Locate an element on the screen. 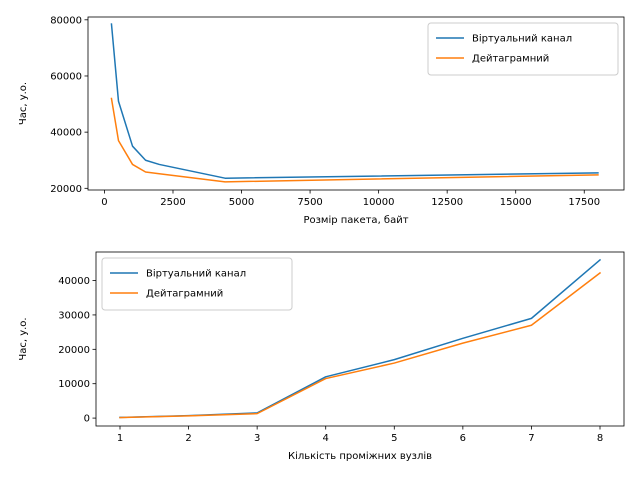 This screenshot has width=640, height=480. x-tick-label: 10000 is located at coordinates (379, 202).